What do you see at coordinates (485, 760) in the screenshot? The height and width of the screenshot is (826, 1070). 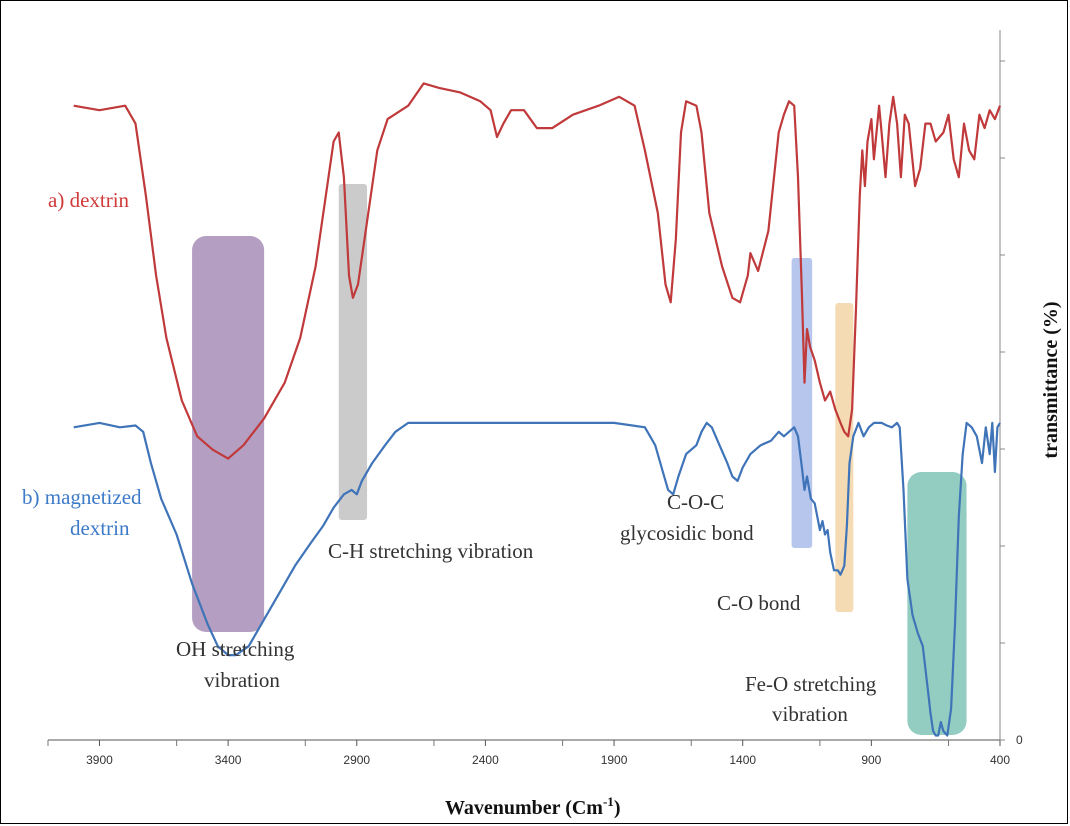 I see `x-tick-label: 2400` at bounding box center [485, 760].